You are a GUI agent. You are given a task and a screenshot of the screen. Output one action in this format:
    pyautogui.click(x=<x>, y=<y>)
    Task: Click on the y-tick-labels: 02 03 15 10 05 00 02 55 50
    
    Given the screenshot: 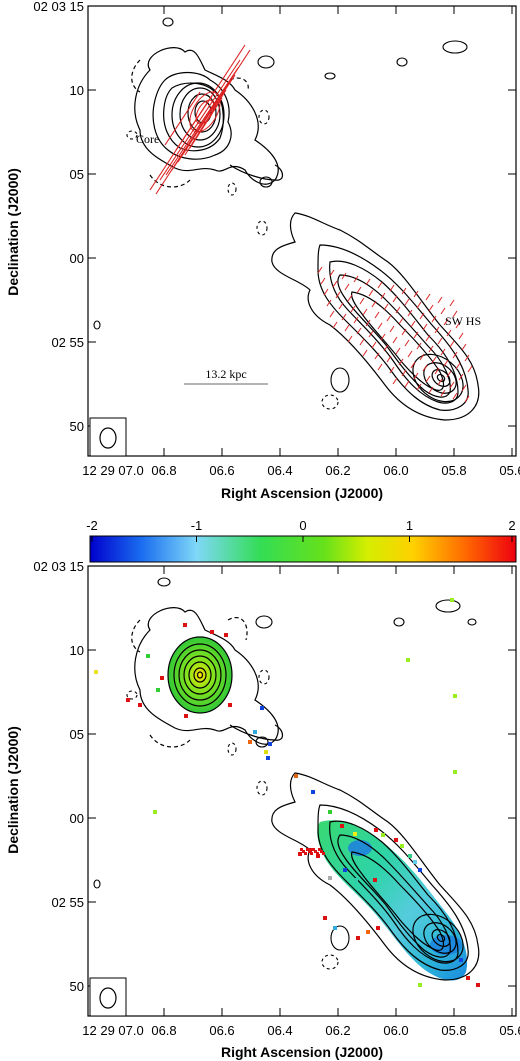 What is the action you would take?
    pyautogui.click(x=58, y=217)
    